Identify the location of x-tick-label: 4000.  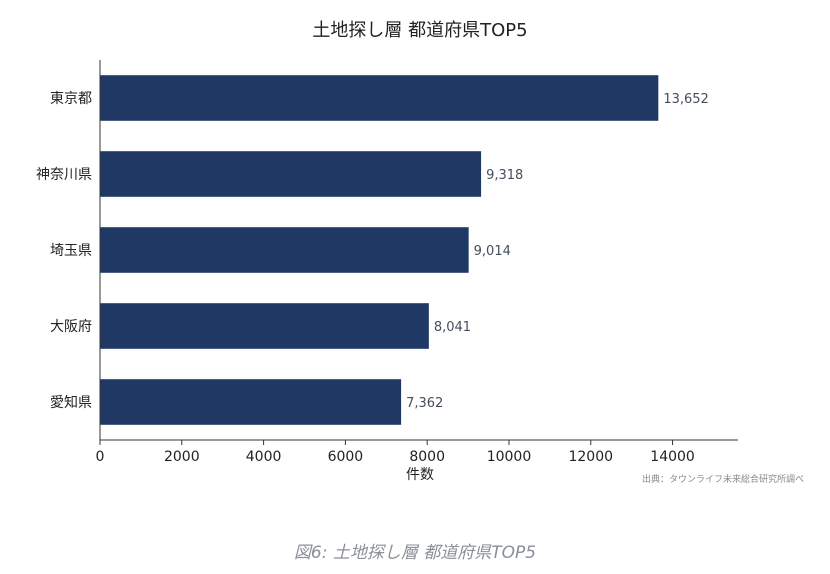
(264, 457).